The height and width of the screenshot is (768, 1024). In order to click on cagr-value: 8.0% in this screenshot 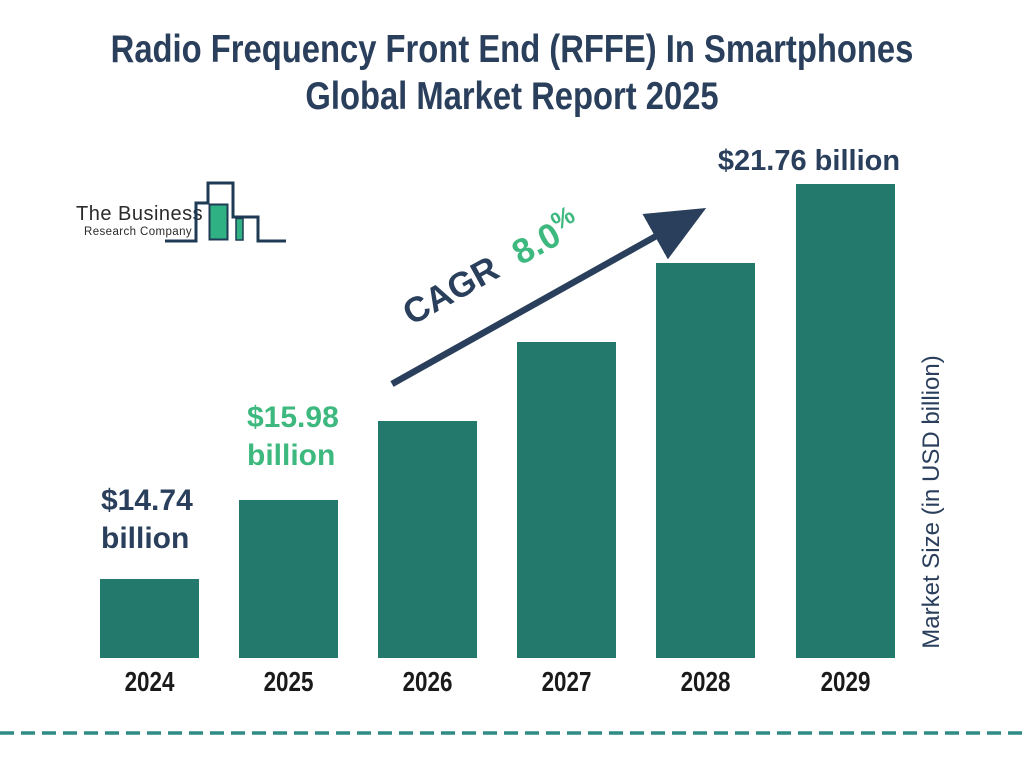, I will do `click(542, 236)`.